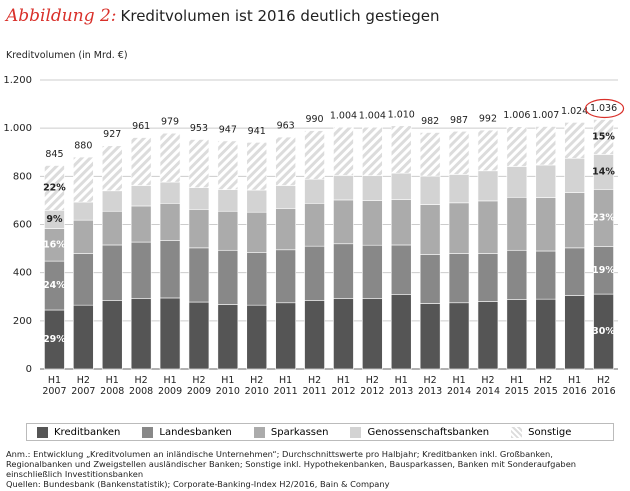  I want to click on highlight-circle, so click(604, 108).